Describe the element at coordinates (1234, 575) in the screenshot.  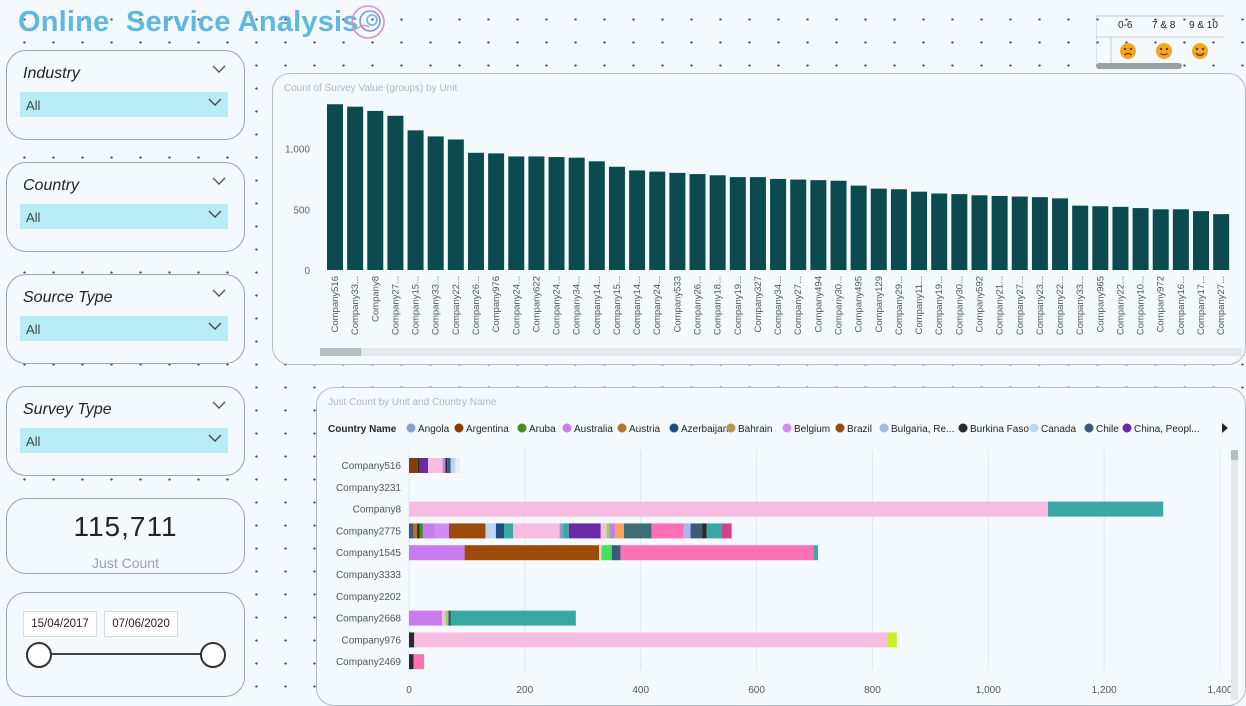
I see `vertical-scrollbar-track` at that location.